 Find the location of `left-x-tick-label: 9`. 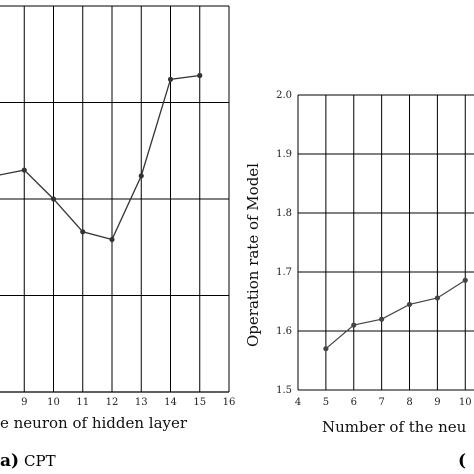

left-x-tick-label: 9 is located at coordinates (24, 402).